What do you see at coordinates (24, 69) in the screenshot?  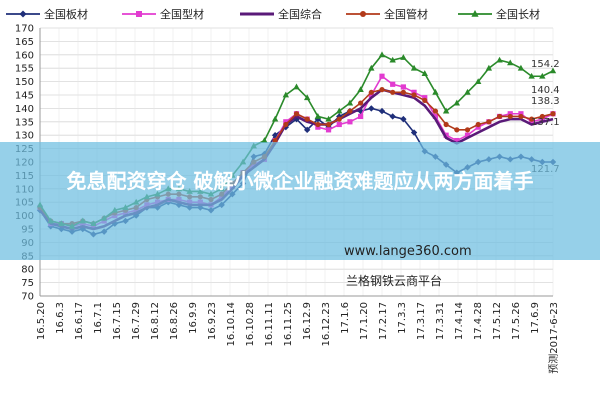 I see `y-tick-label: 155` at bounding box center [24, 69].